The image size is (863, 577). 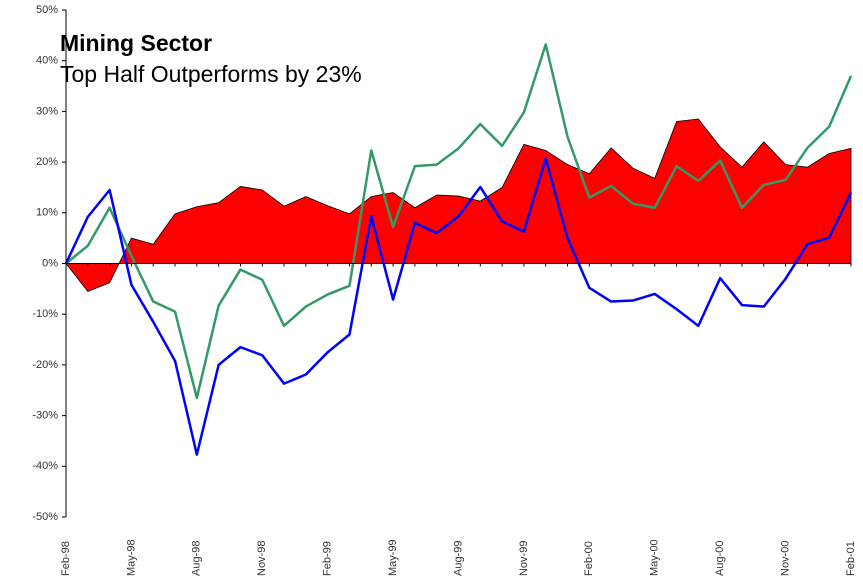 I want to click on y-tick-label: -10%, so click(x=45, y=314).